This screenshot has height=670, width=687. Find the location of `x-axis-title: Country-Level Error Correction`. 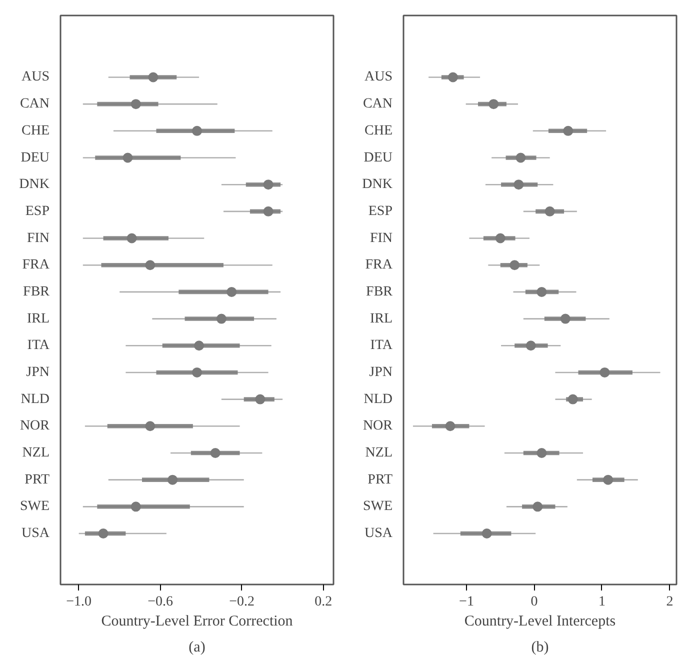

x-axis-title: Country-Level Error Correction is located at coordinates (197, 622).